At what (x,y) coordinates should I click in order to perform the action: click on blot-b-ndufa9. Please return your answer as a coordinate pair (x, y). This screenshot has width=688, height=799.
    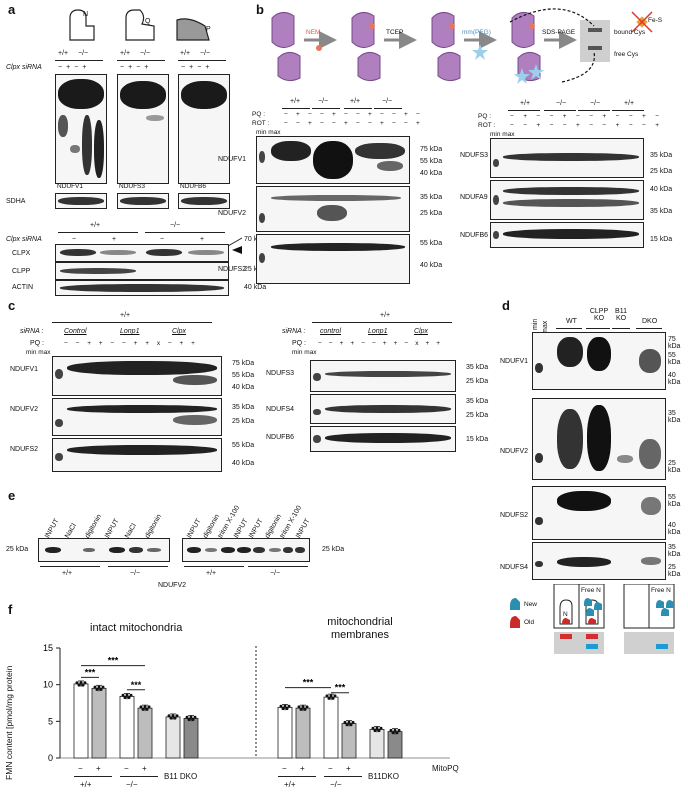
    Looking at the image, I should click on (567, 200).